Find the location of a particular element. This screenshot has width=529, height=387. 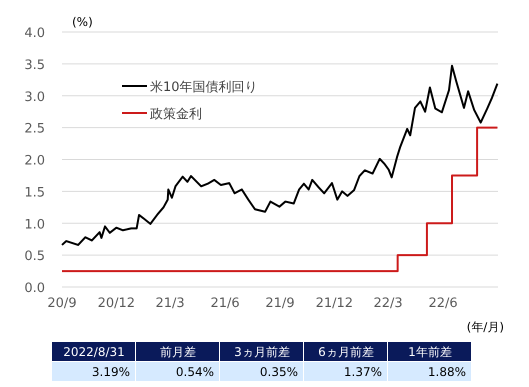

y-tick-label: 0.5 is located at coordinates (34, 256).